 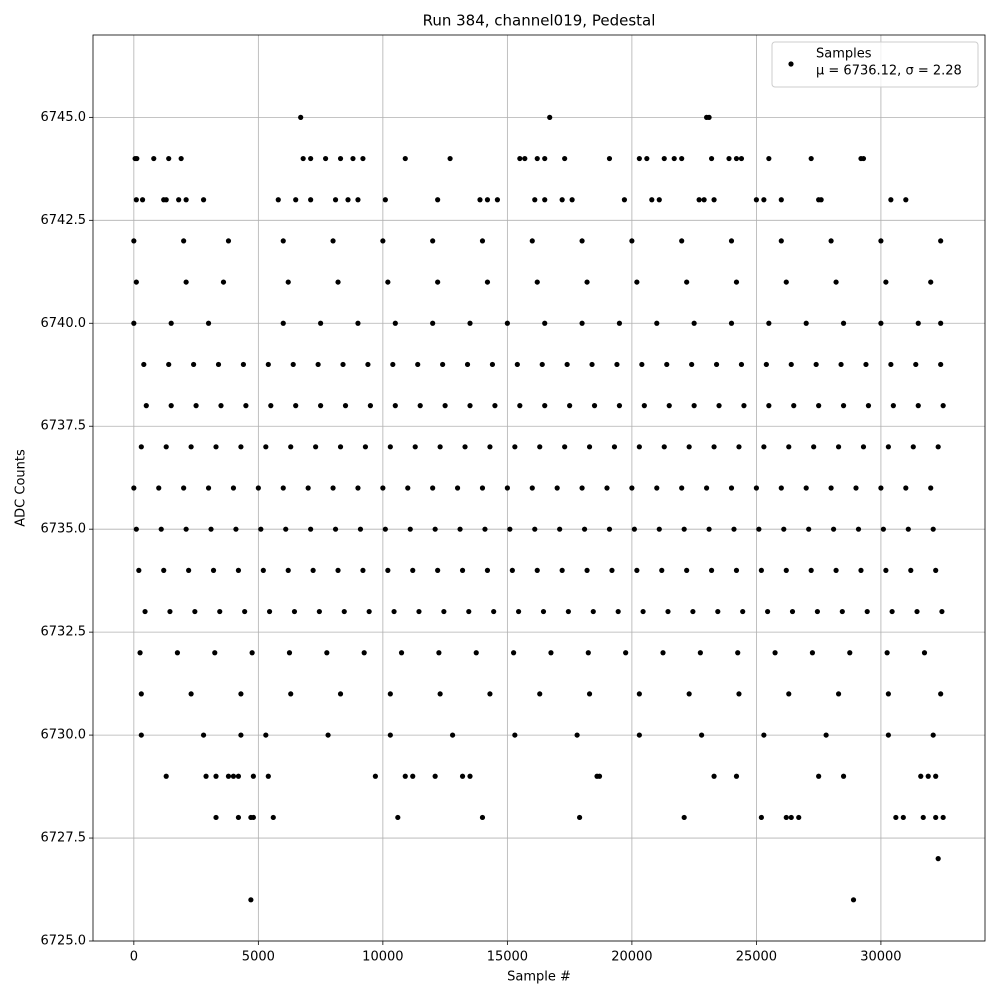 I want to click on legend-label: Samples, so click(x=844, y=54).